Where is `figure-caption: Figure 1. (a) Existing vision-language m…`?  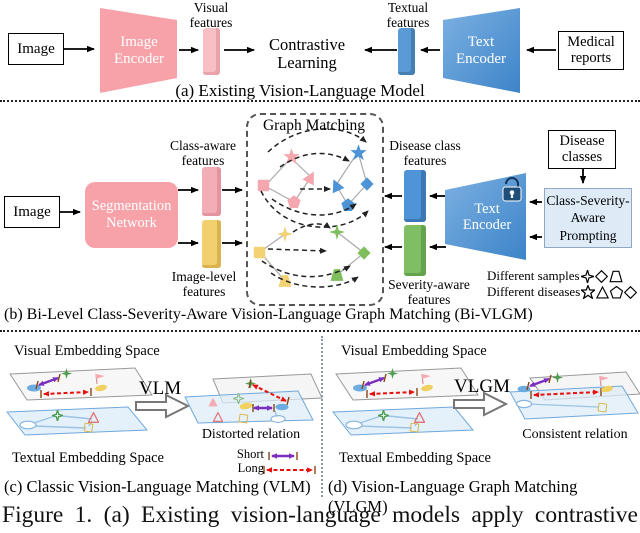 figure-caption: Figure 1. (a) Existing vision-language m… is located at coordinates (320, 515).